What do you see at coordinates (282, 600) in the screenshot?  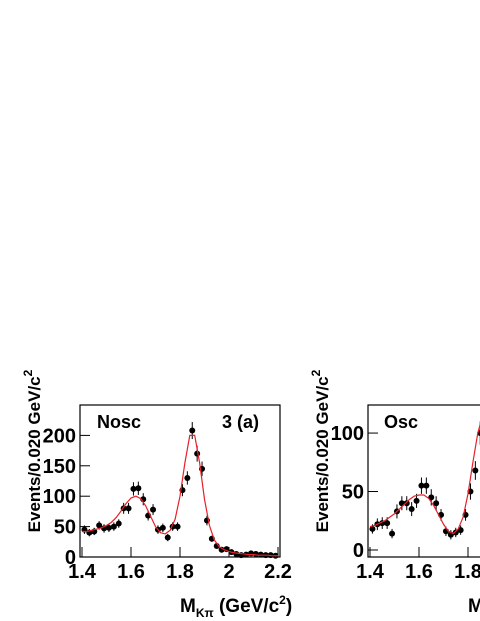 I see `x-label-part: 2` at bounding box center [282, 600].